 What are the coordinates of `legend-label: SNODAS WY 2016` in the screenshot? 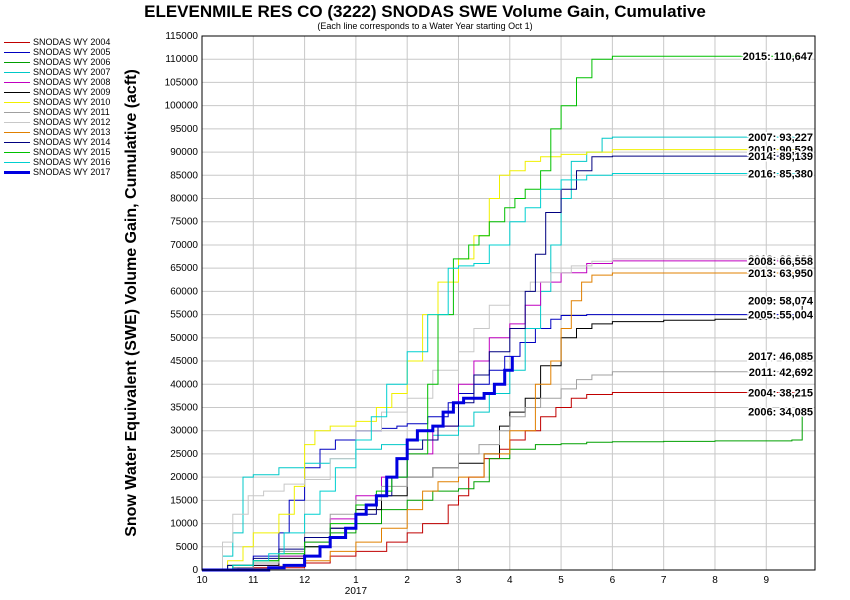 It's located at (72, 162).